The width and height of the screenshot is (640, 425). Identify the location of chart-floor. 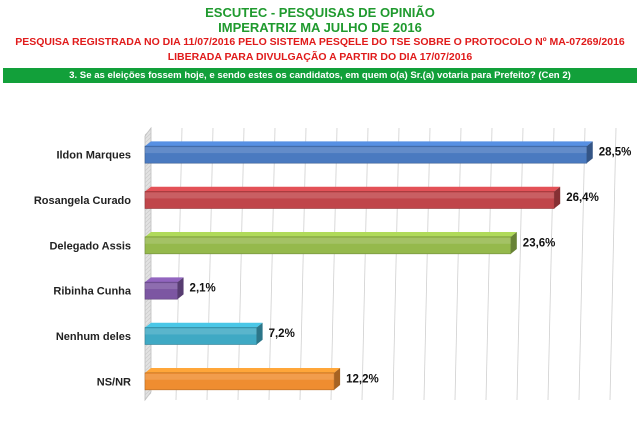
(148, 264).